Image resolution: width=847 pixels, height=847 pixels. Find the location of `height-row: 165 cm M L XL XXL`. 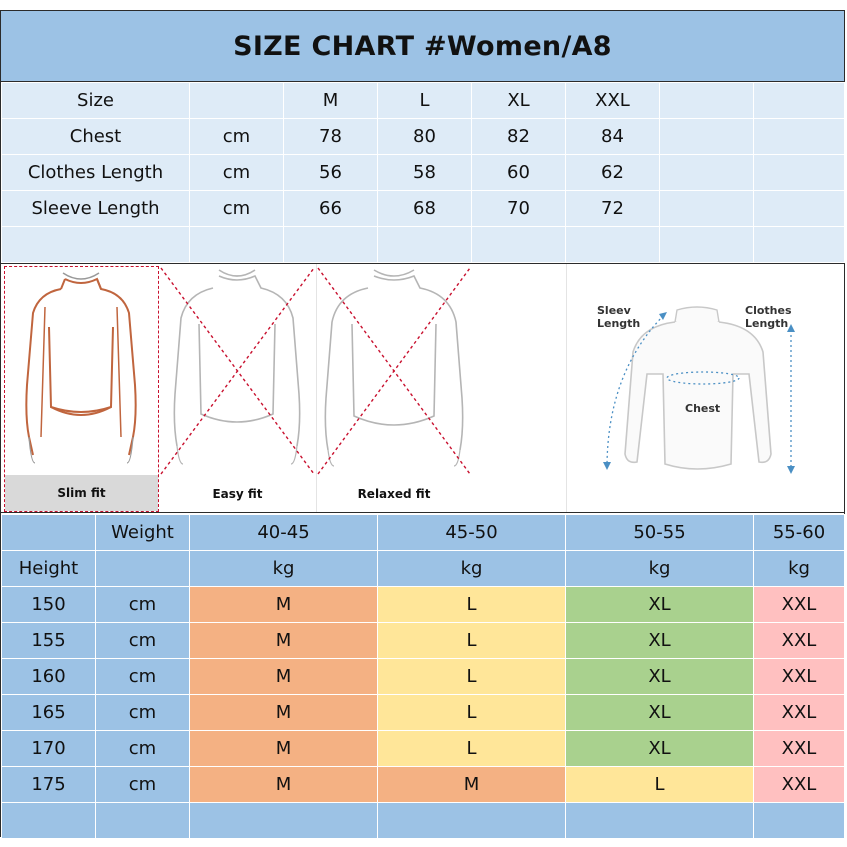

height-row: 165 cm M L XL XXL is located at coordinates (423, 712).